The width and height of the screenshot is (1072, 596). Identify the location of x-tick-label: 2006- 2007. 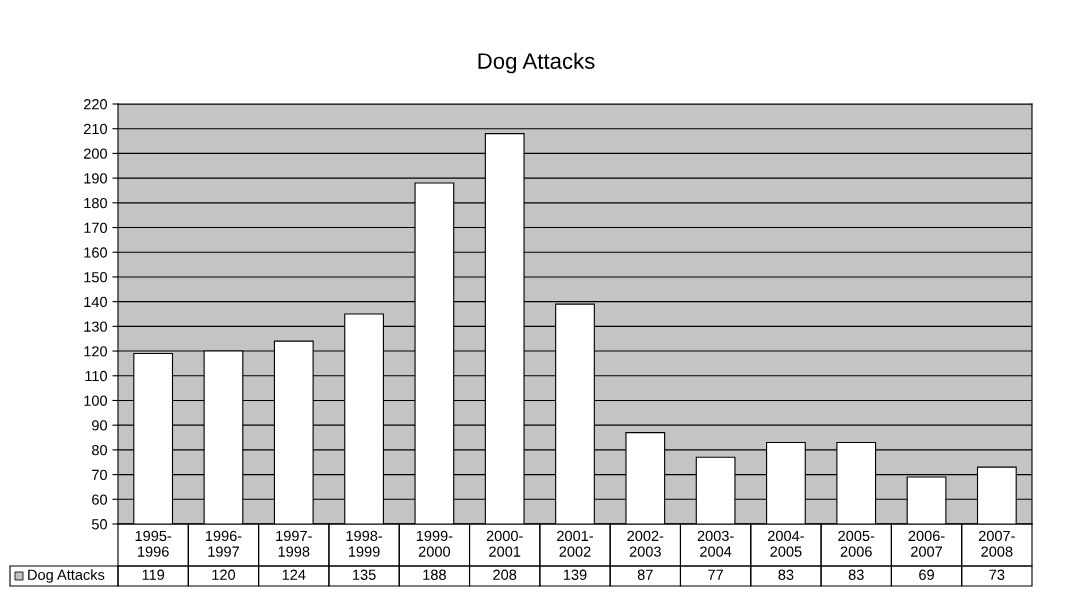
(926, 543).